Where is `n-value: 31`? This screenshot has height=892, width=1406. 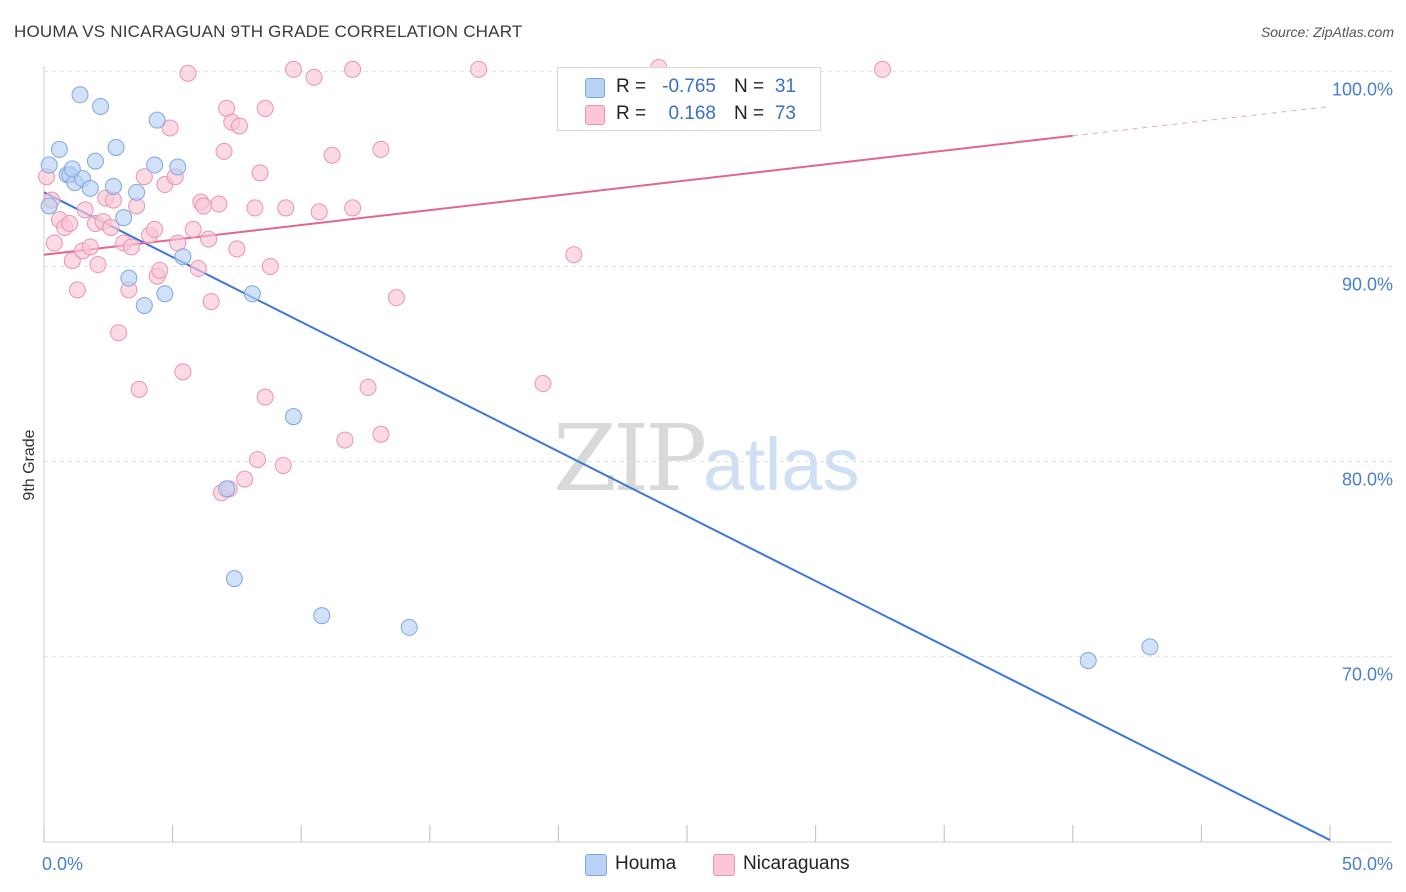 n-value: 31 is located at coordinates (785, 86).